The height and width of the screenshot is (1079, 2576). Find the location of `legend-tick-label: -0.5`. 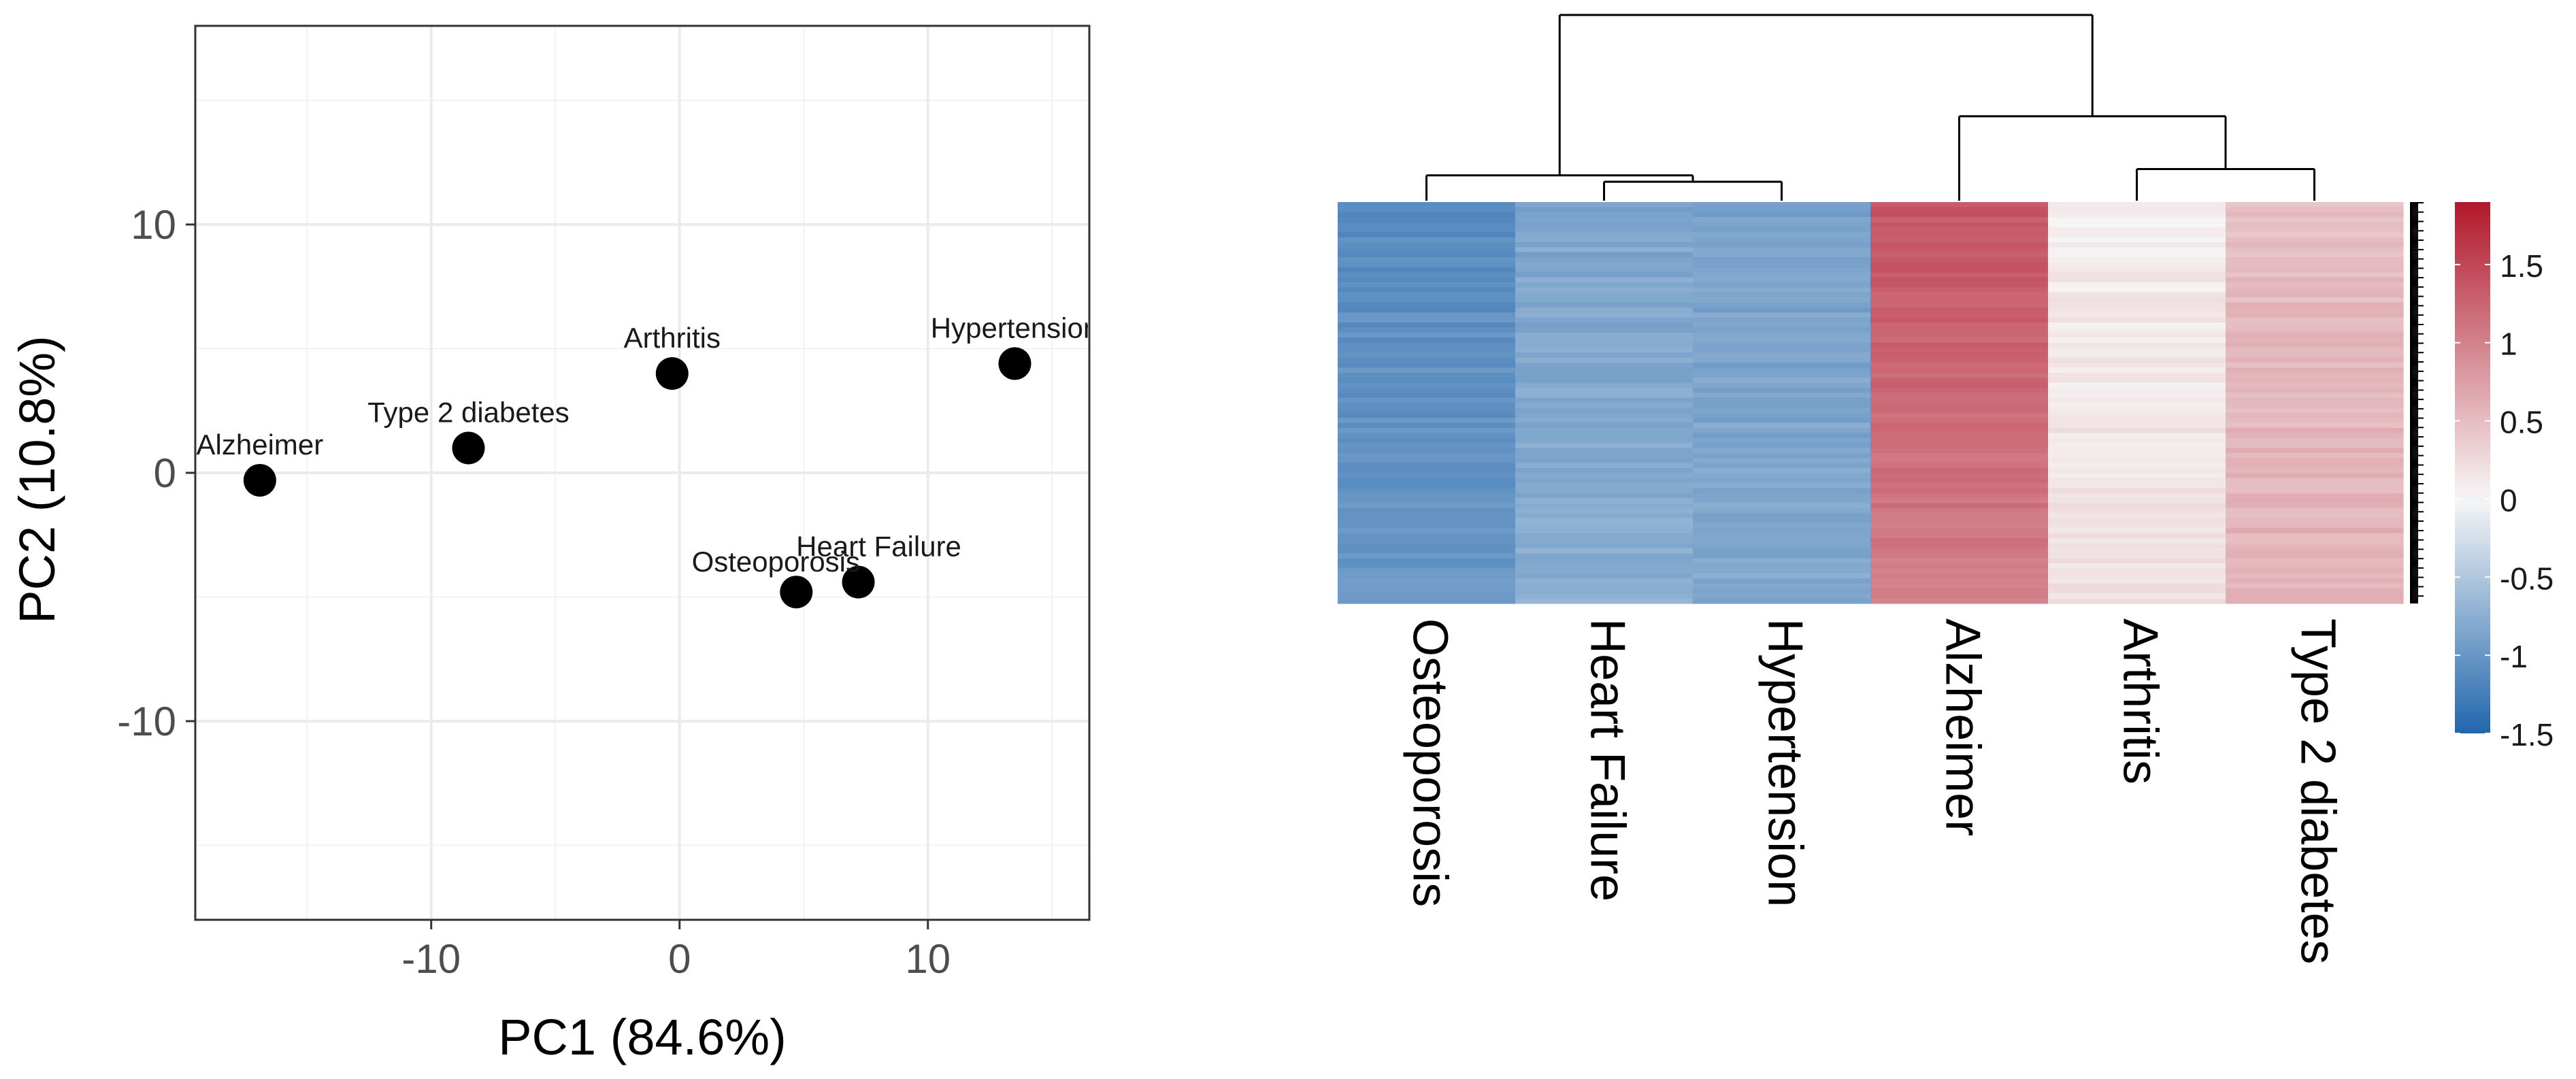

legend-tick-label: -0.5 is located at coordinates (2527, 578).